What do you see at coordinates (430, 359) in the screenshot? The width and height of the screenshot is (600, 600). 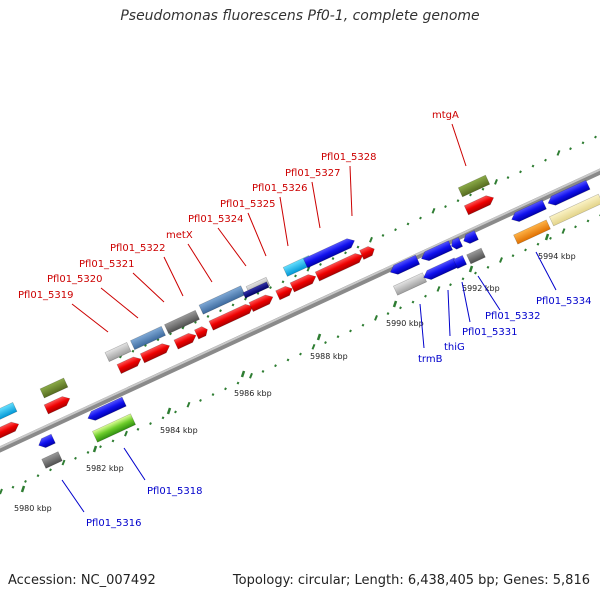 I see `gene-label: trmB` at bounding box center [430, 359].